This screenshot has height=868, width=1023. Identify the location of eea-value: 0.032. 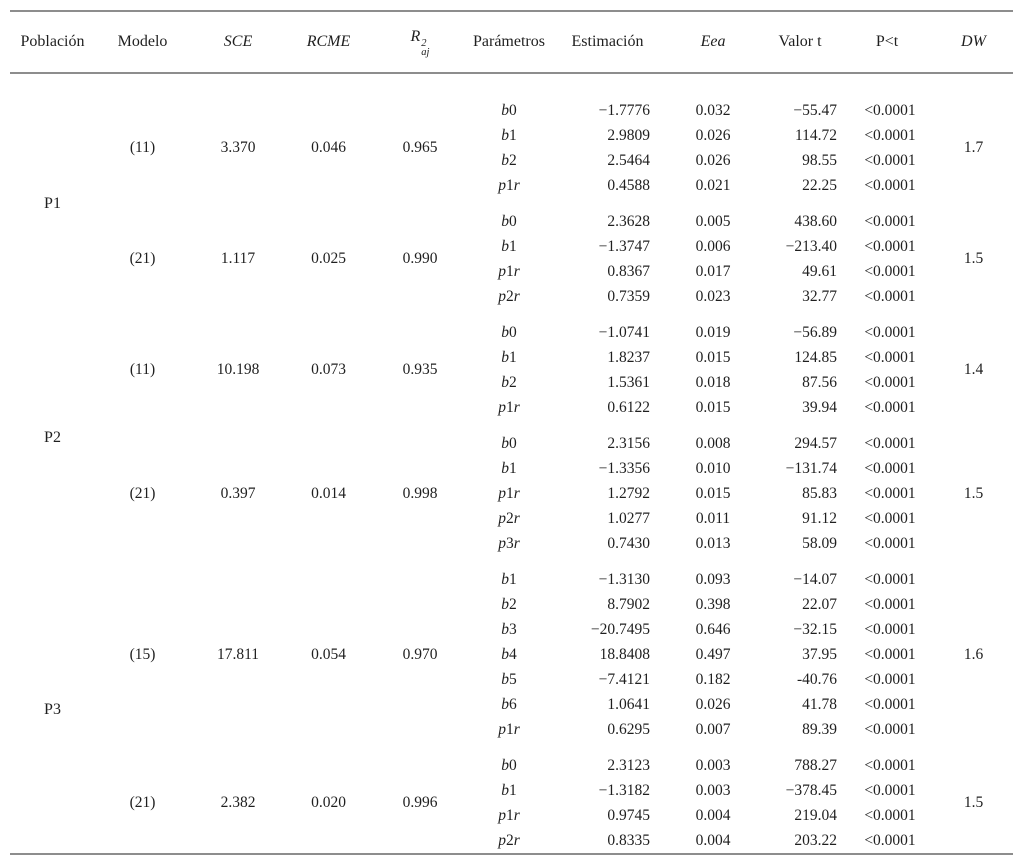
(713, 110).